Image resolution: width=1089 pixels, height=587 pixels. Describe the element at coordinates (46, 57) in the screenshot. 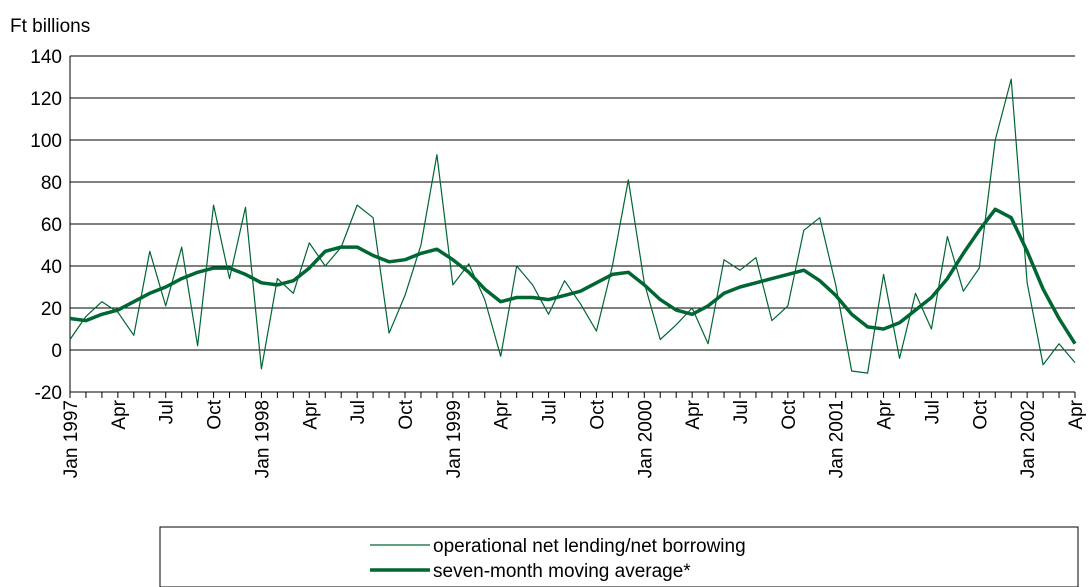

I see `y-tick-label: 140` at that location.